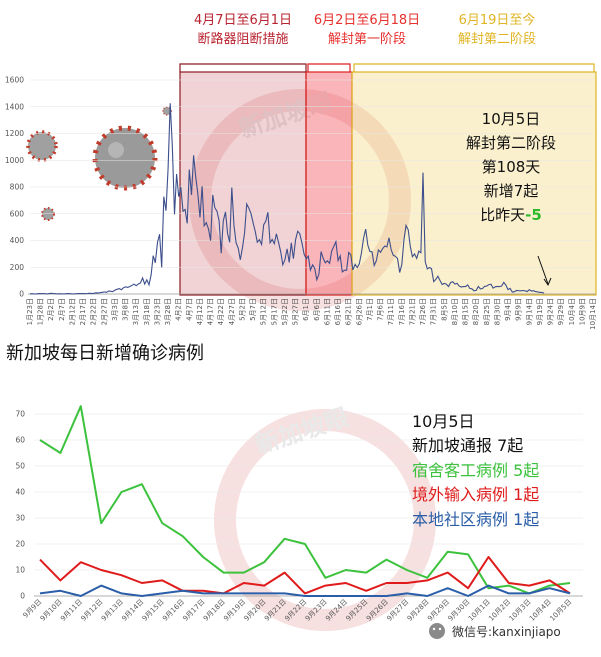 The width and height of the screenshot is (601, 657). I want to click on top-x-tick-label: 8月20日, so click(476, 311).